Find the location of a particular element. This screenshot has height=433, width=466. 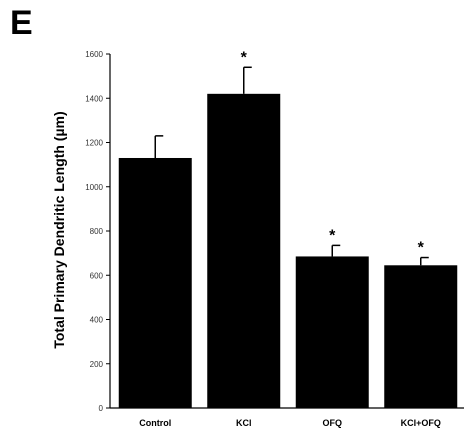

y-tick-label: 400 is located at coordinates (97, 320).